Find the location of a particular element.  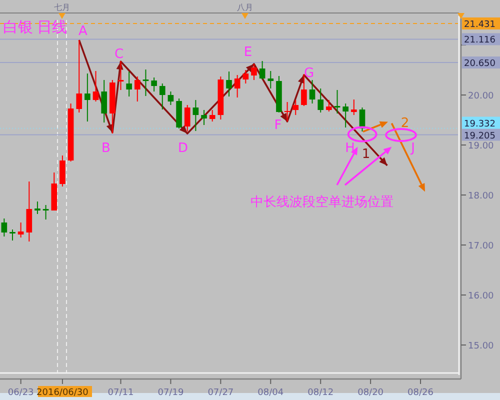

ref-line-label: 19.205 is located at coordinates (480, 136).